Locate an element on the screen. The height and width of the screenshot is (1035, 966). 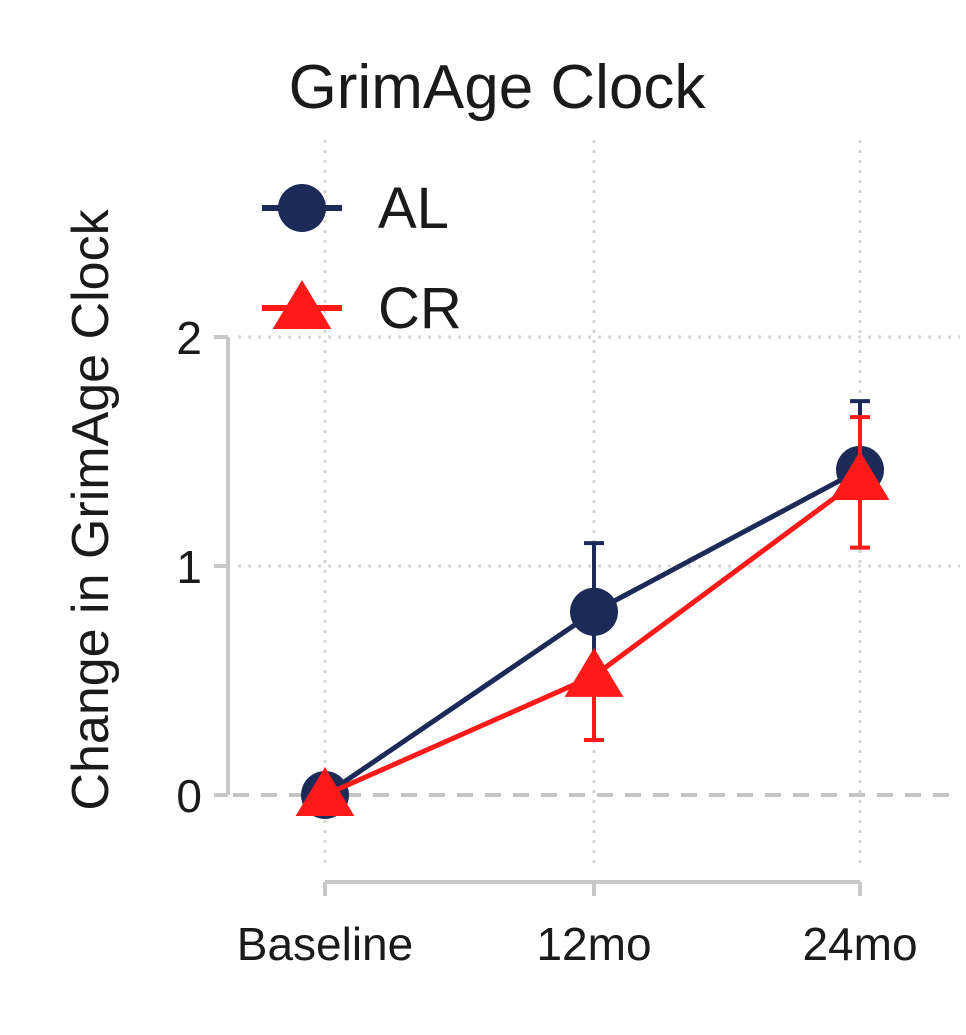
y-axis-label: Change in GrimAge Clock is located at coordinates (91, 509).